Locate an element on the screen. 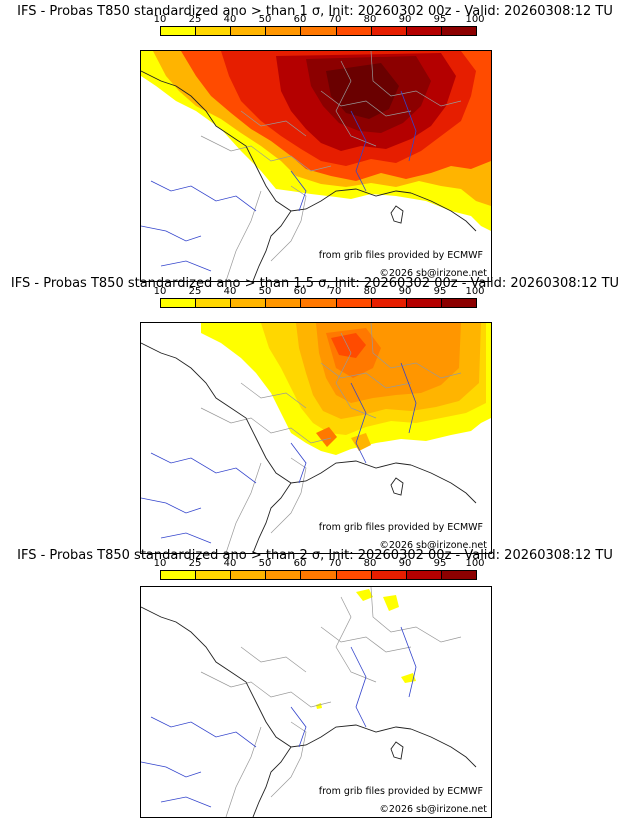  prob-70-area is located at coordinates (348, 345).